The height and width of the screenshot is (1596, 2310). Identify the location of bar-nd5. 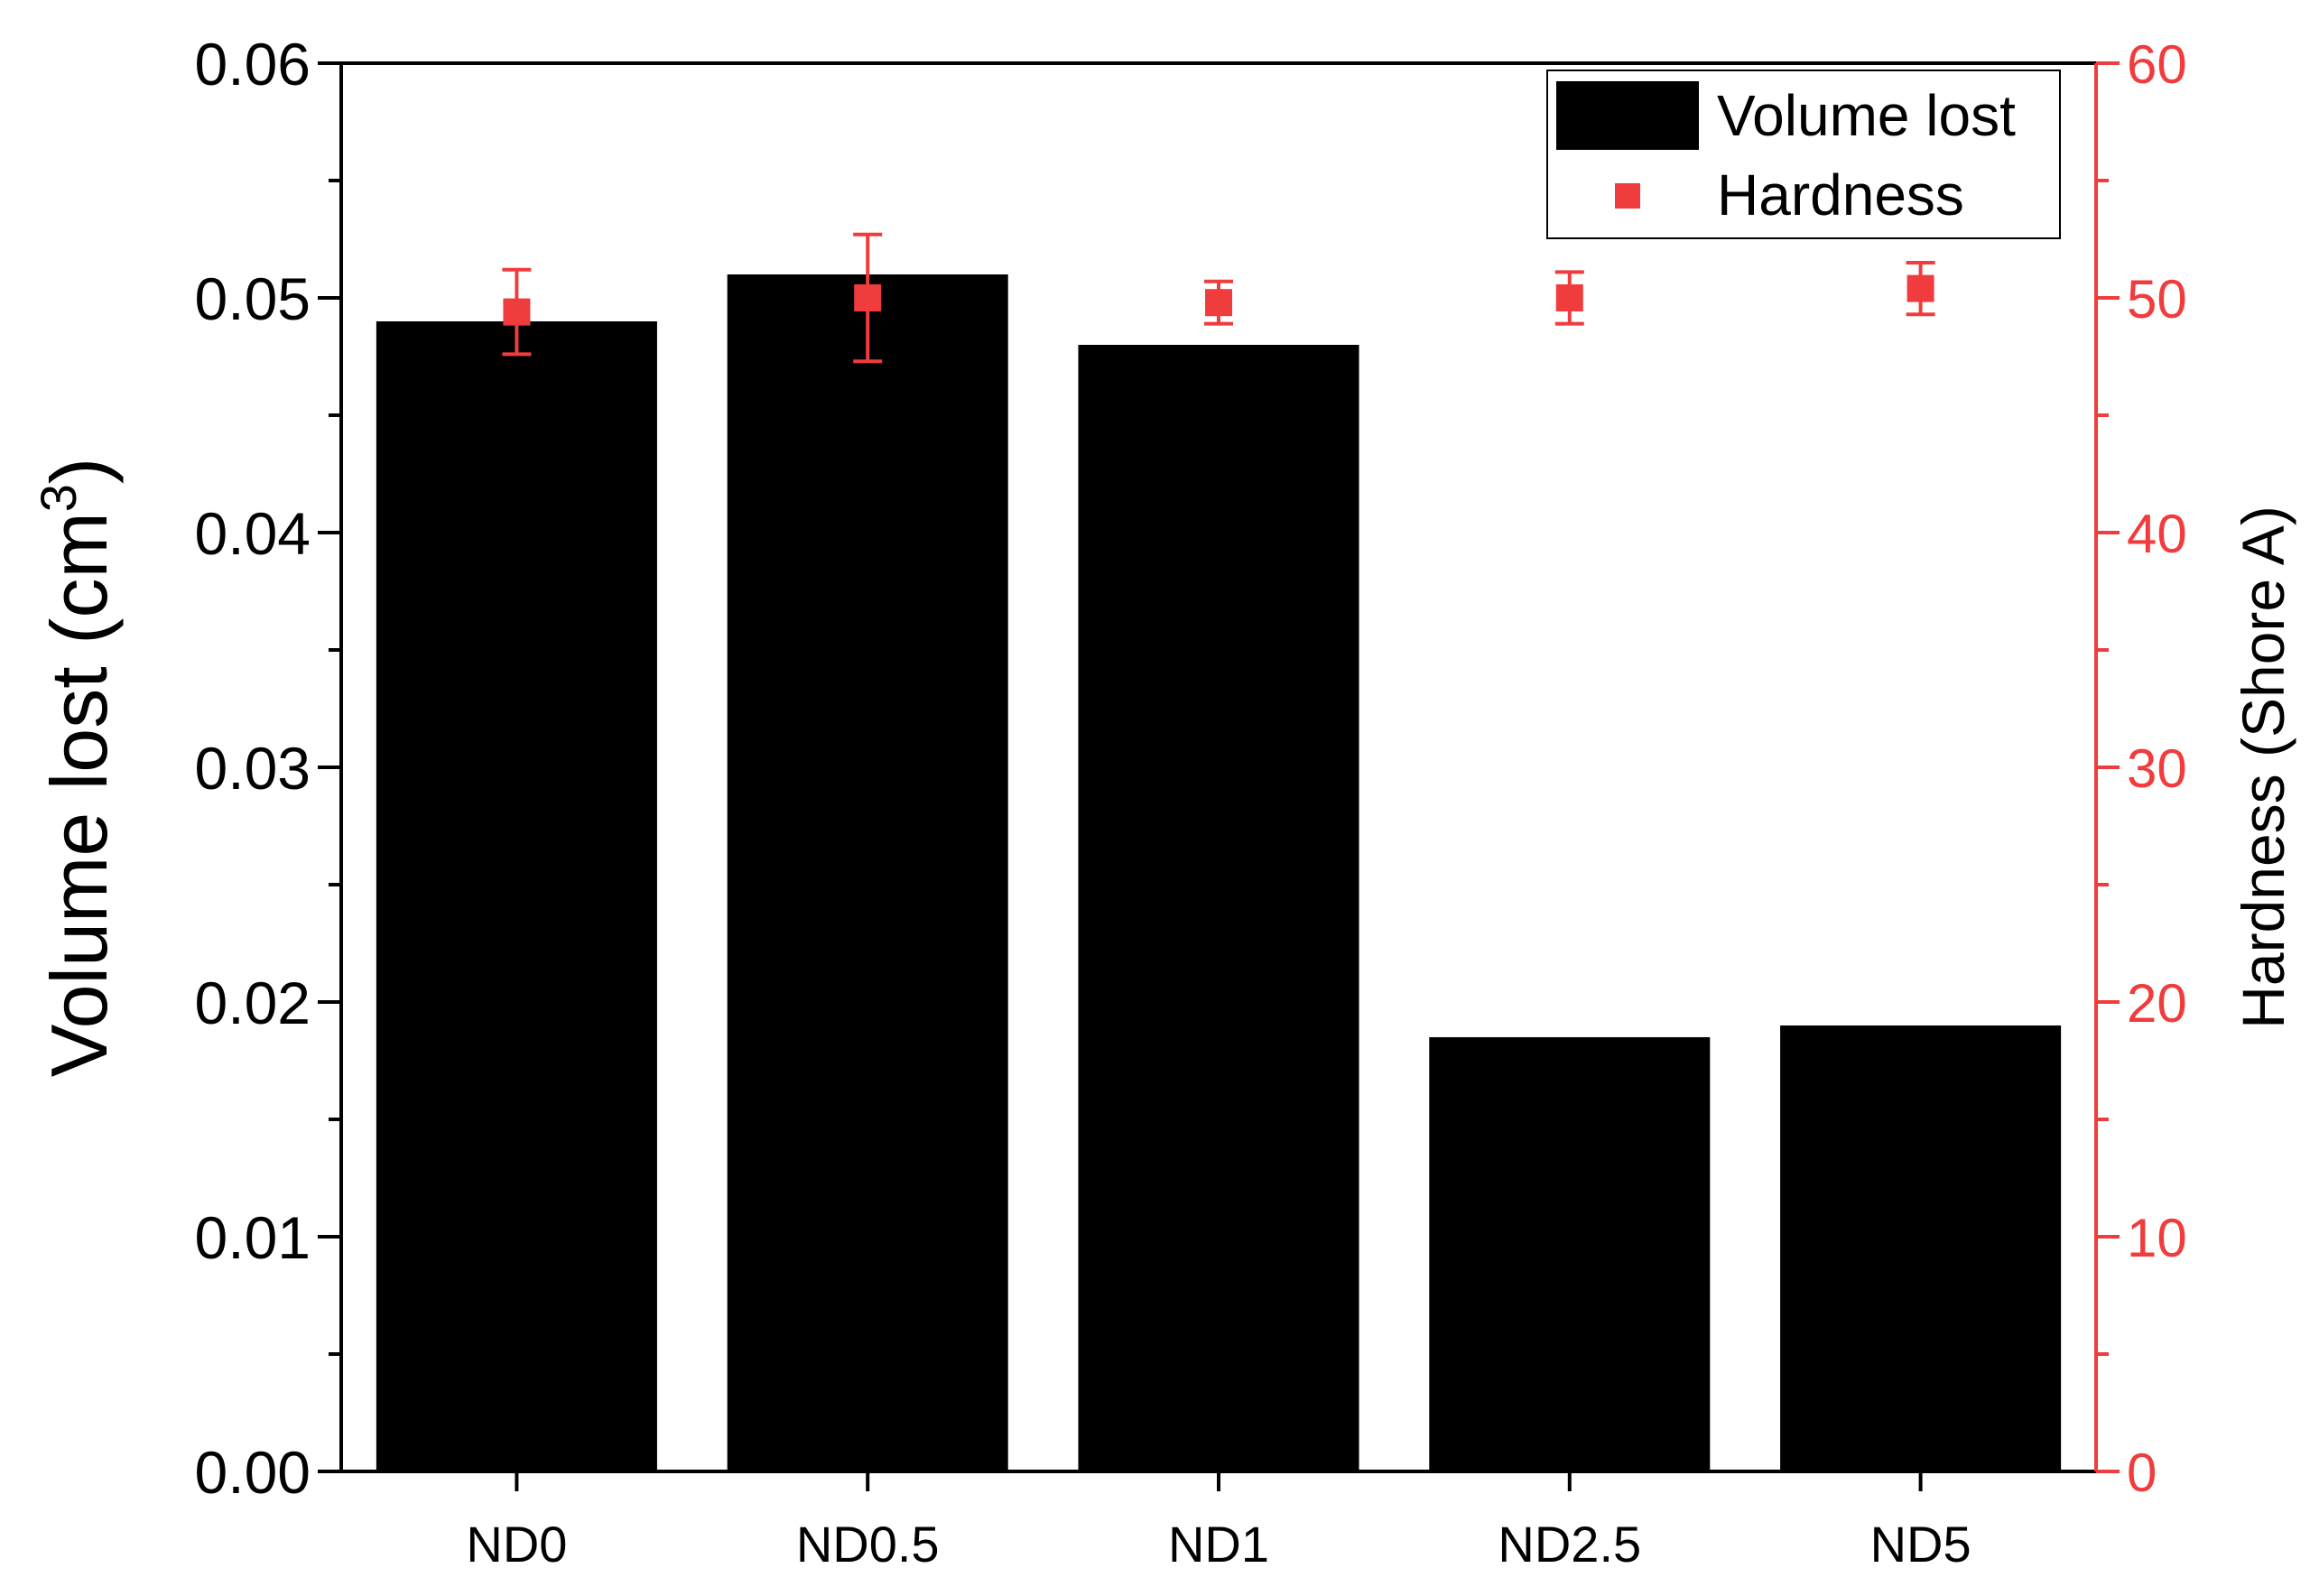
(1921, 1248).